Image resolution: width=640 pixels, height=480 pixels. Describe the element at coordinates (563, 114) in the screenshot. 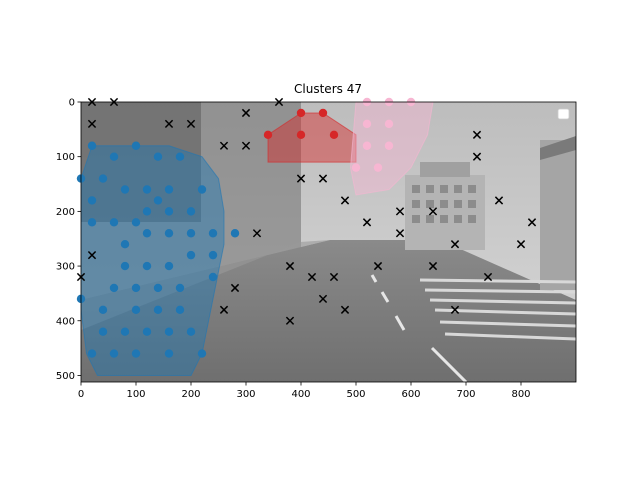

I see `legend-box` at that location.